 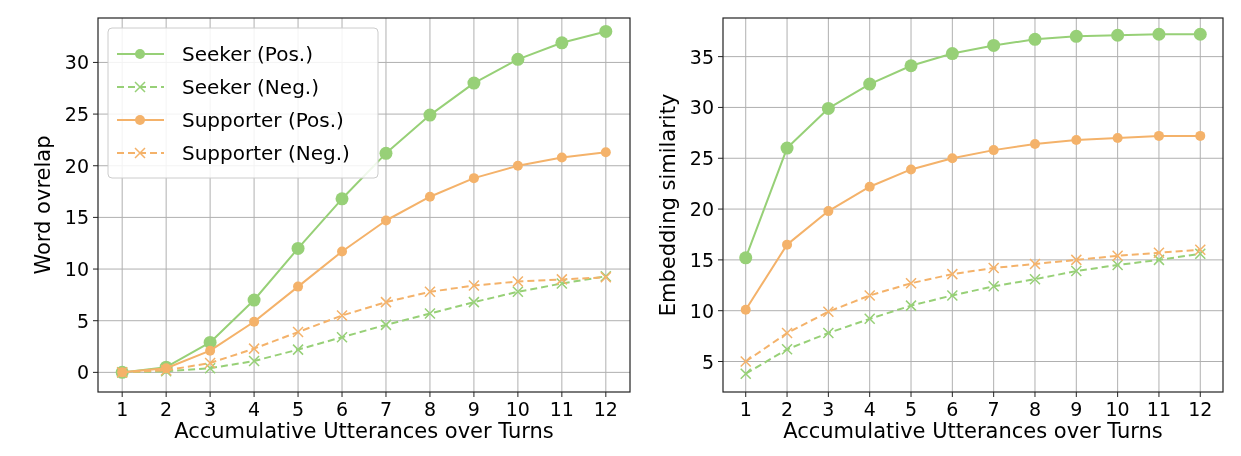 I want to click on x-tick-label: 12, so click(x=1200, y=409).